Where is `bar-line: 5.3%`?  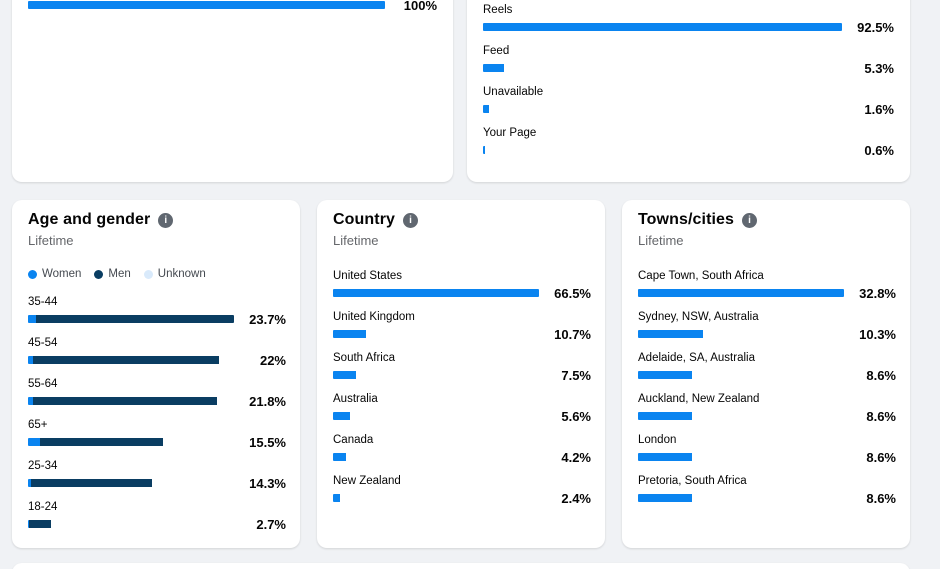
bar-line: 5.3% is located at coordinates (688, 68).